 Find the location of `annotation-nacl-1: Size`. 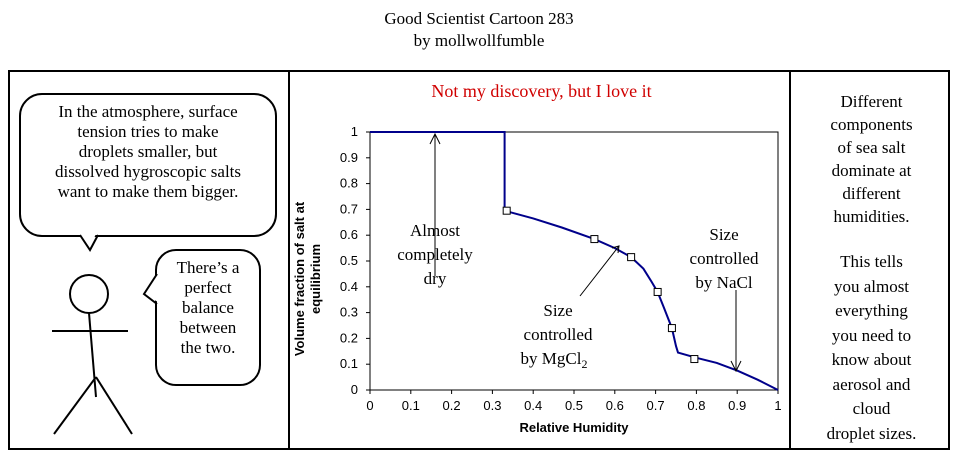

annotation-nacl-1: Size is located at coordinates (723, 234).